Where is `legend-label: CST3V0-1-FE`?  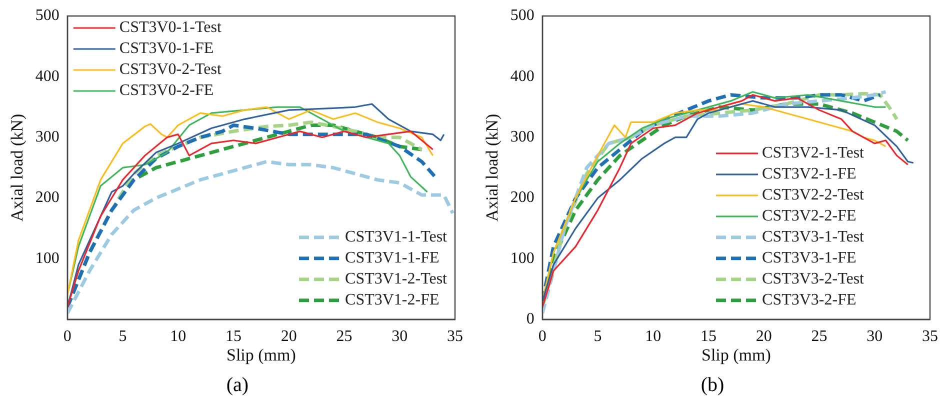 legend-label: CST3V0-1-FE is located at coordinates (166, 49).